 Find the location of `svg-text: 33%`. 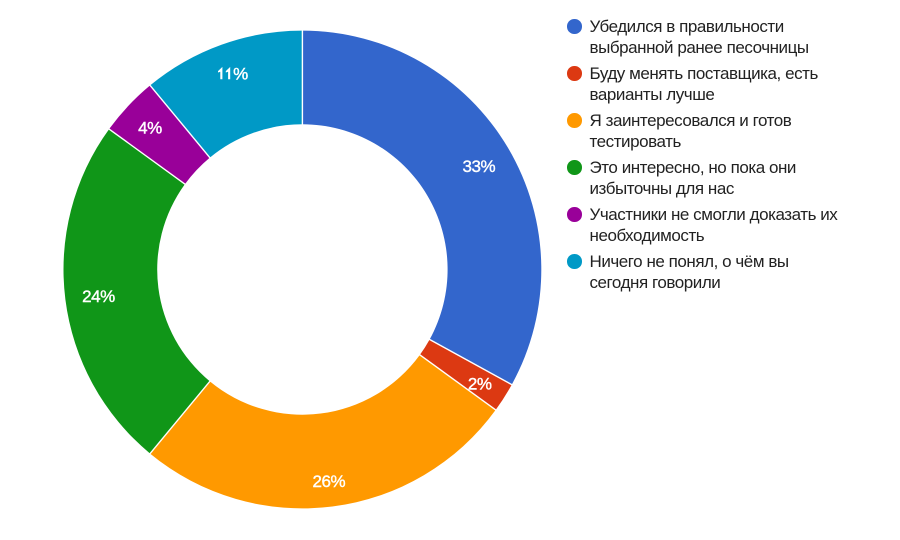

svg-text: 33% is located at coordinates (479, 166).